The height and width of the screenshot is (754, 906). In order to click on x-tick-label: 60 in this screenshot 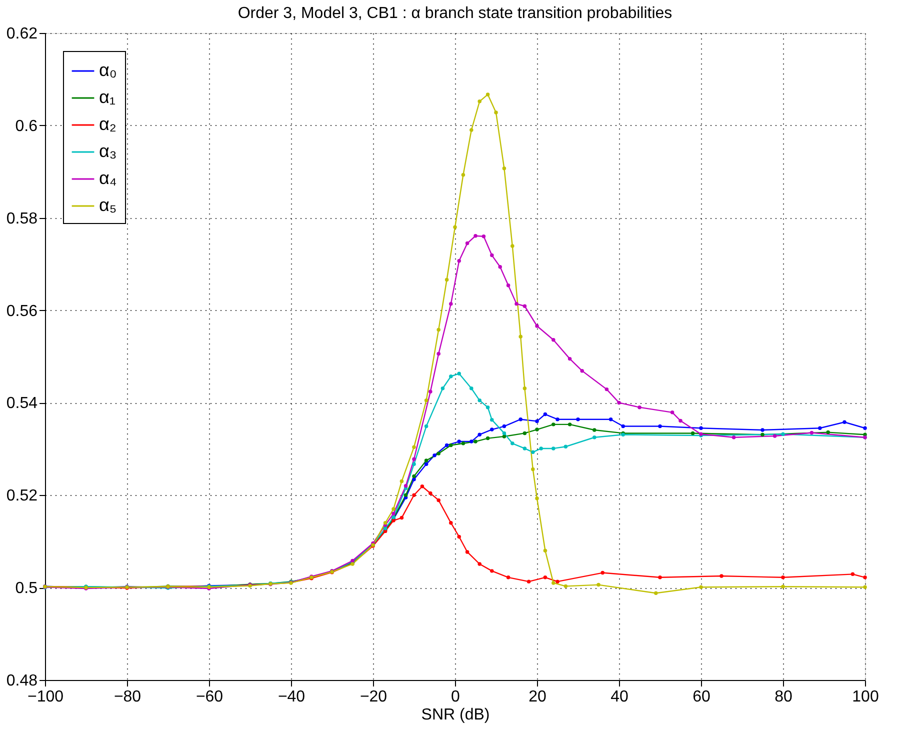, I will do `click(701, 697)`.